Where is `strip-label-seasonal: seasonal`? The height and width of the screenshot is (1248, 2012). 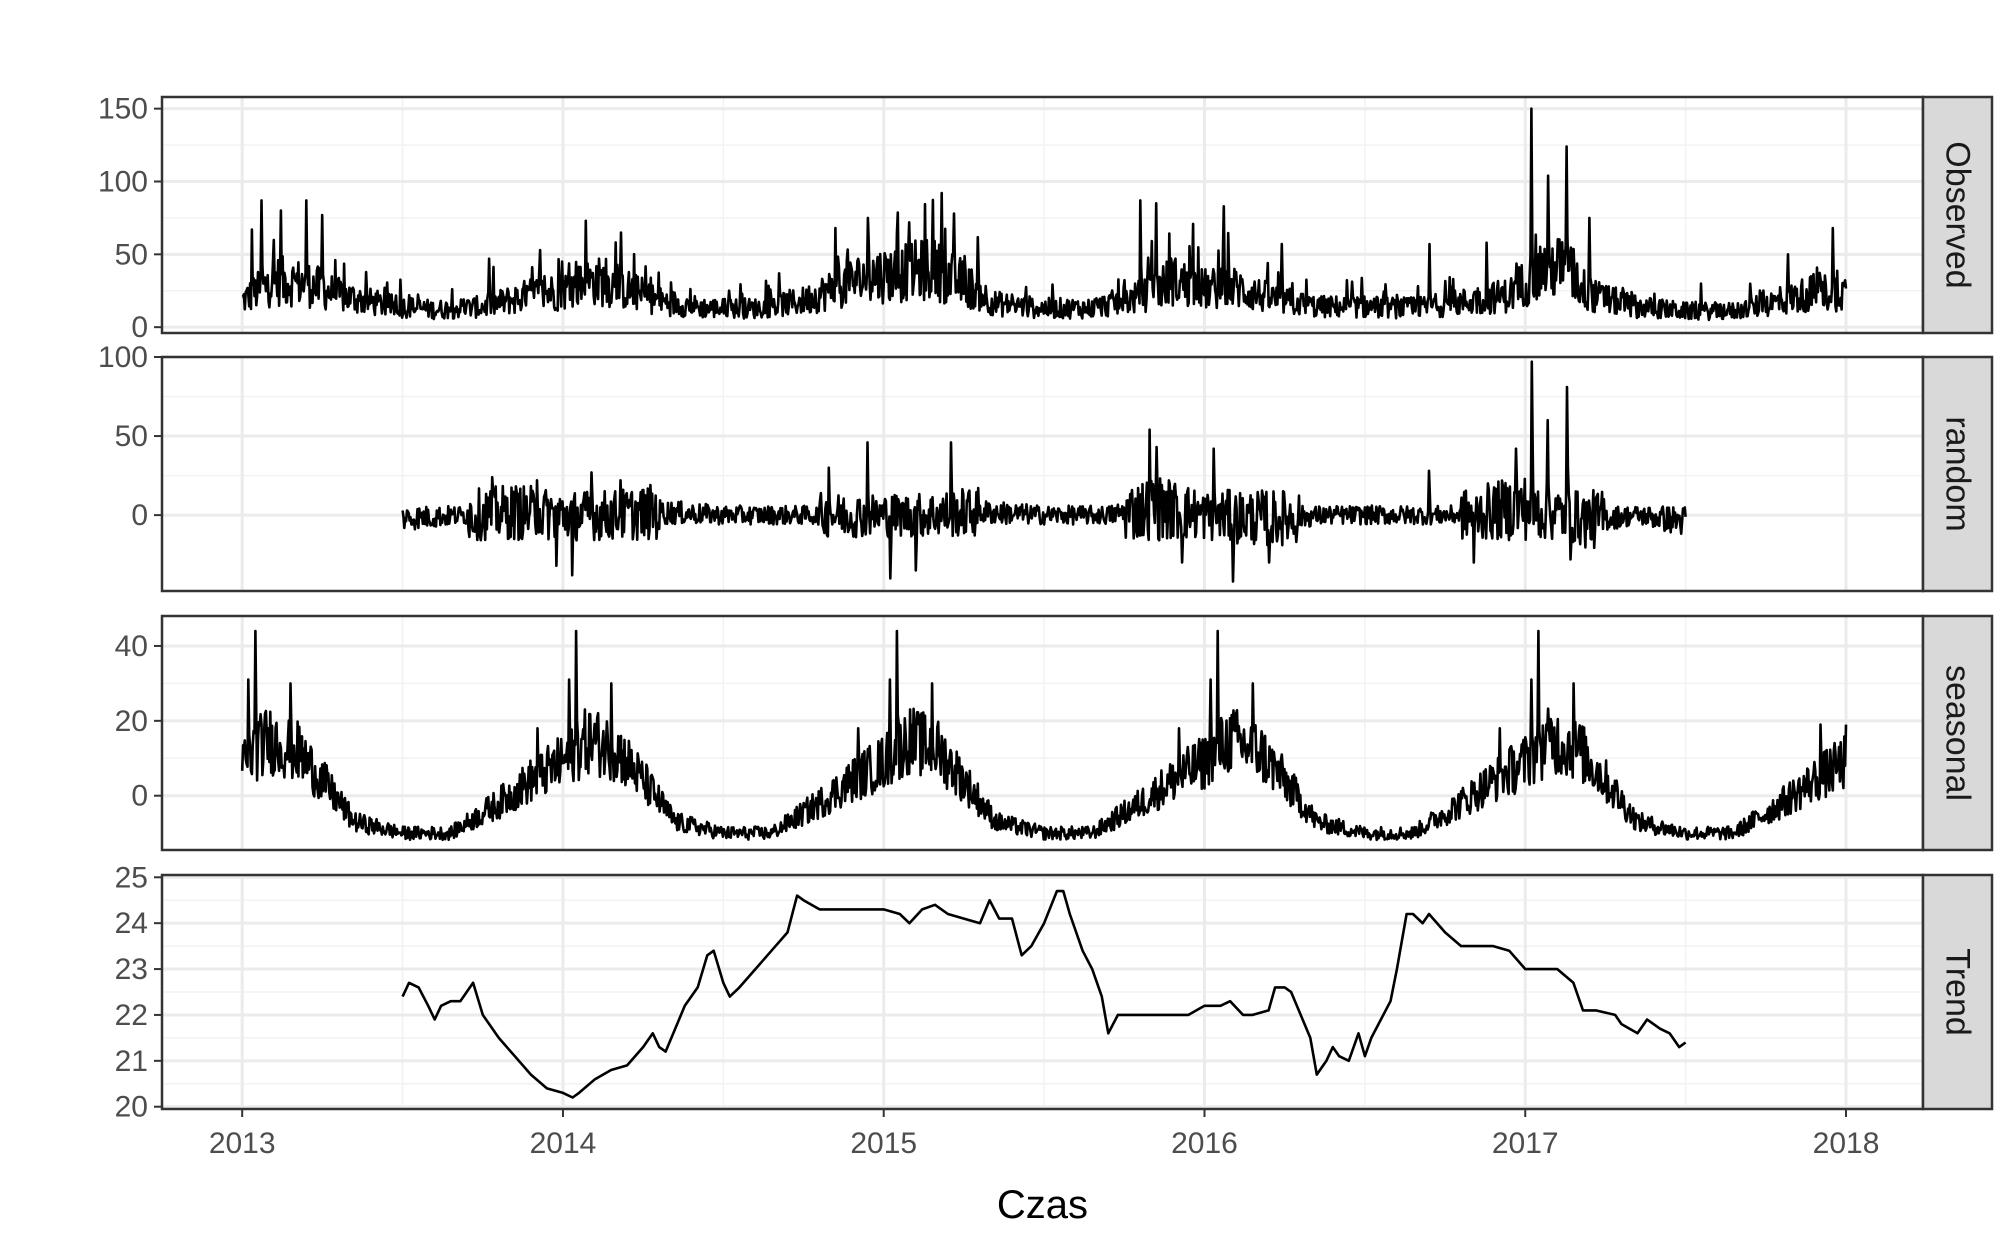
strip-label-seasonal: seasonal is located at coordinates (1958, 733).